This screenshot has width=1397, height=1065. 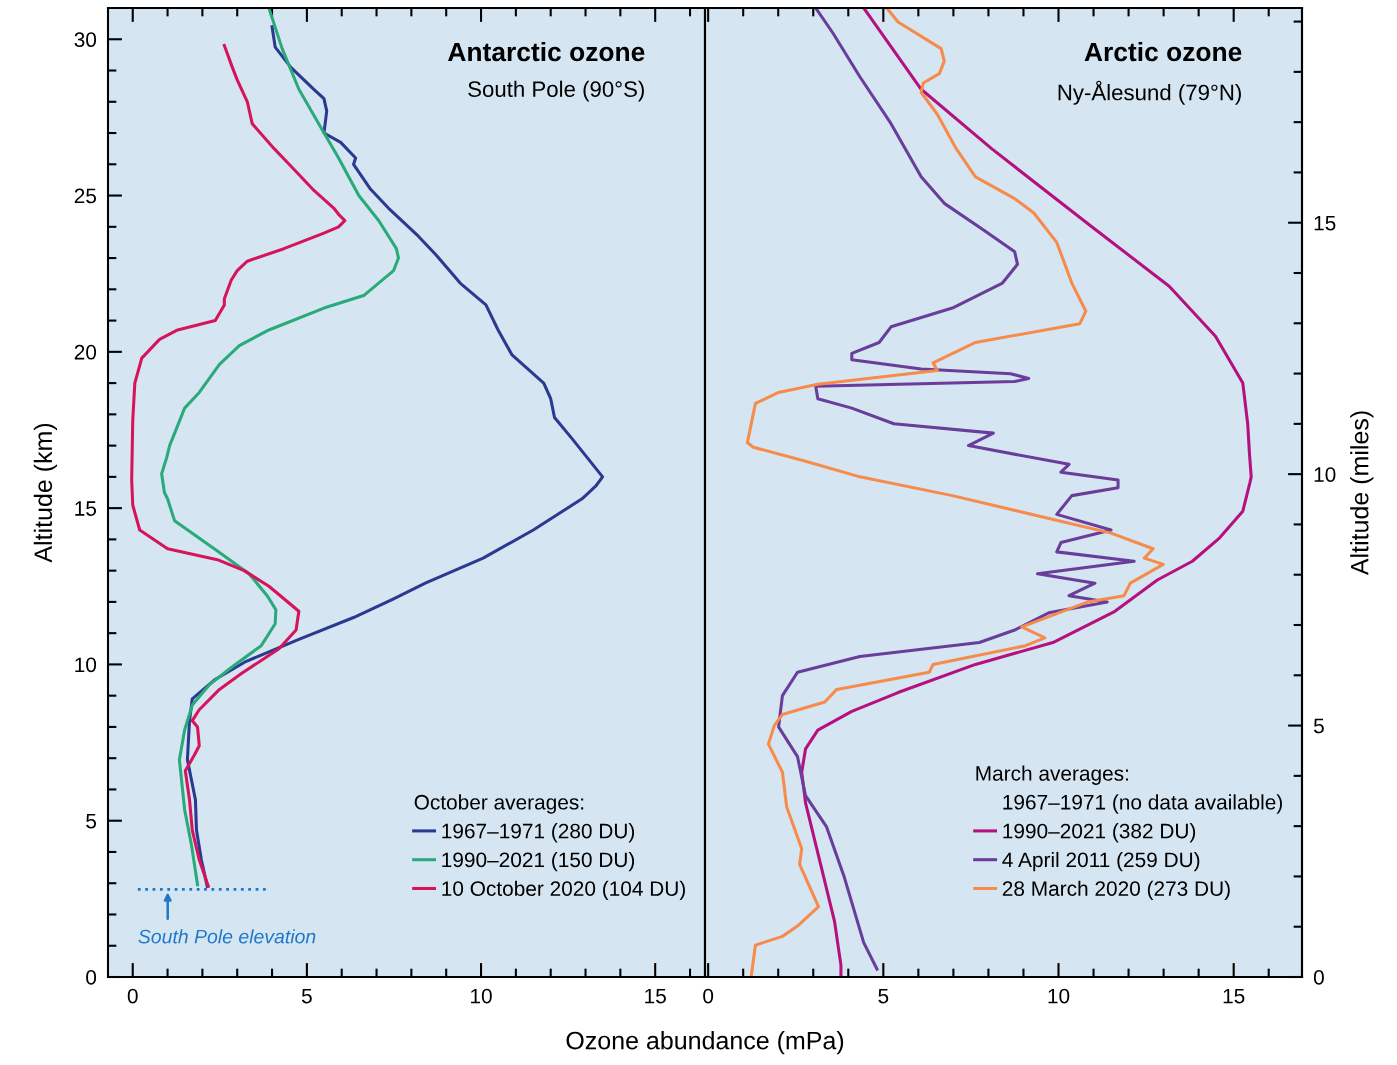 I want to click on x-axis-title: Ozone abundance (mPa), so click(x=705, y=1043).